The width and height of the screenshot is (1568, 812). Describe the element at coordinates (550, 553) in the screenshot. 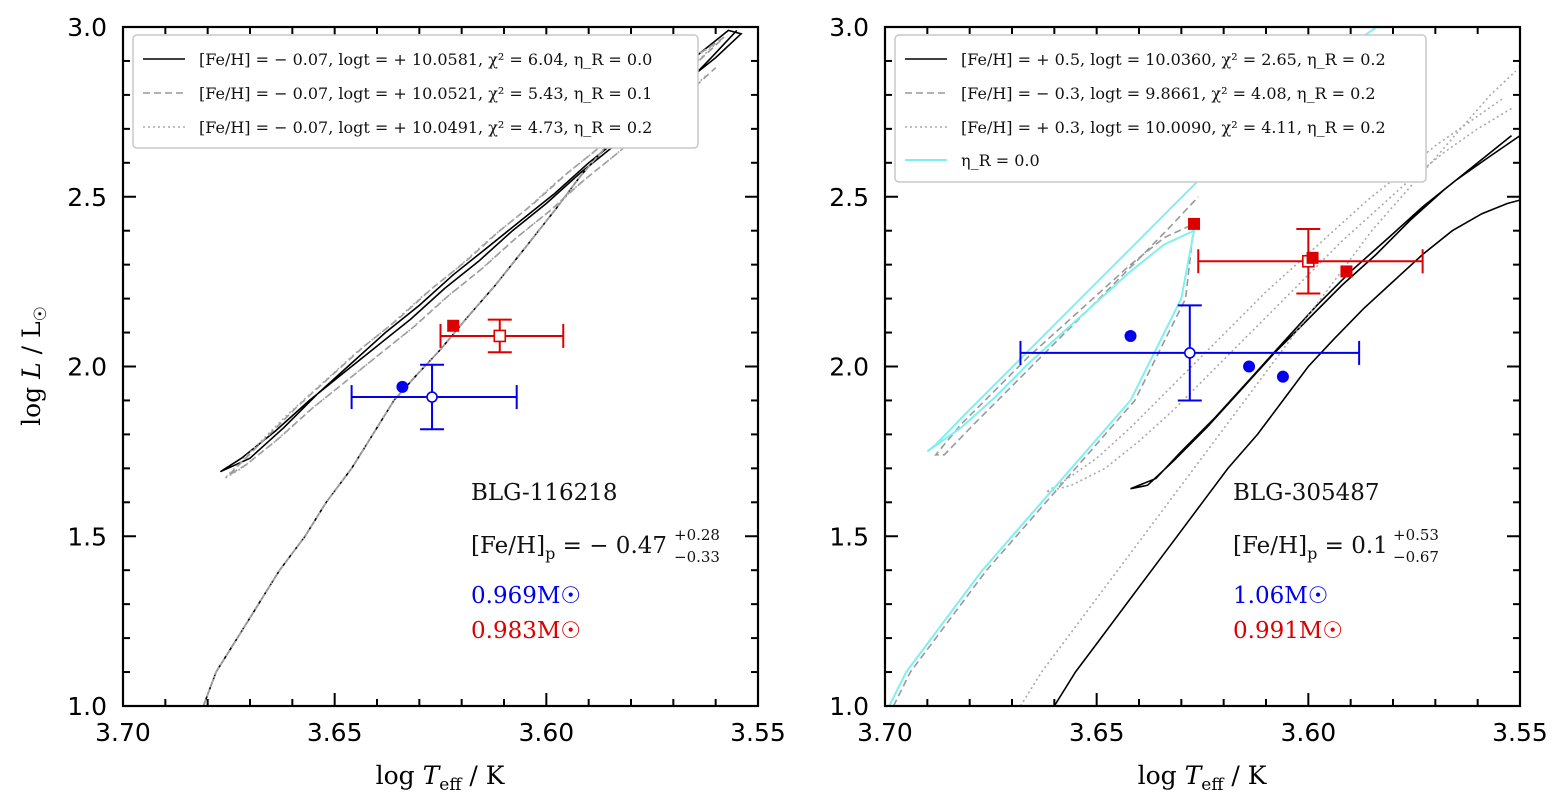

I see `left-feh-sub: p` at that location.